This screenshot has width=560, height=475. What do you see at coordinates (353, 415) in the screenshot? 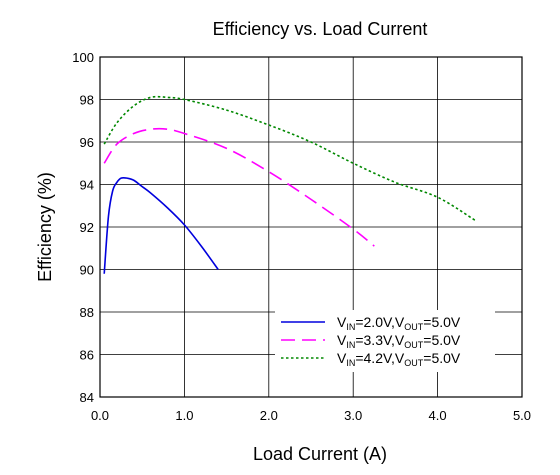
I see `x-tick-label: 3.0` at bounding box center [353, 415].